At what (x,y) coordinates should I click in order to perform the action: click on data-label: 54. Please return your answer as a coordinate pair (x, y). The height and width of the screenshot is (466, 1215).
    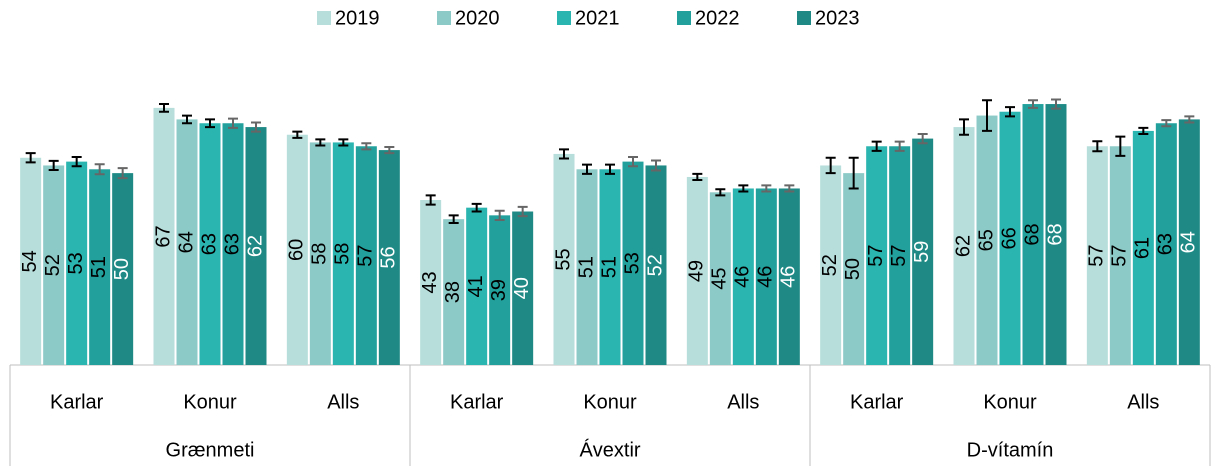
    Looking at the image, I should click on (30, 261).